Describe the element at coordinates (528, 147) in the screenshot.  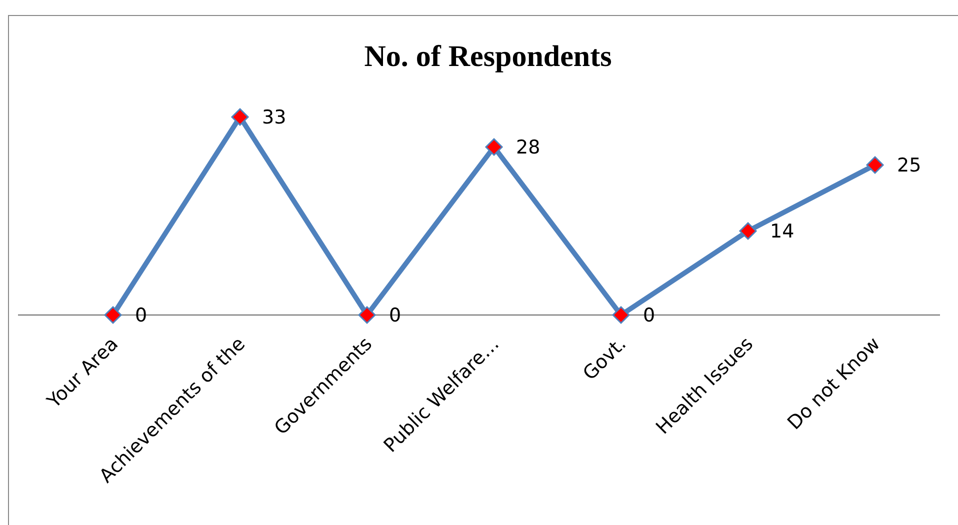
I see `data-label: 28` at that location.